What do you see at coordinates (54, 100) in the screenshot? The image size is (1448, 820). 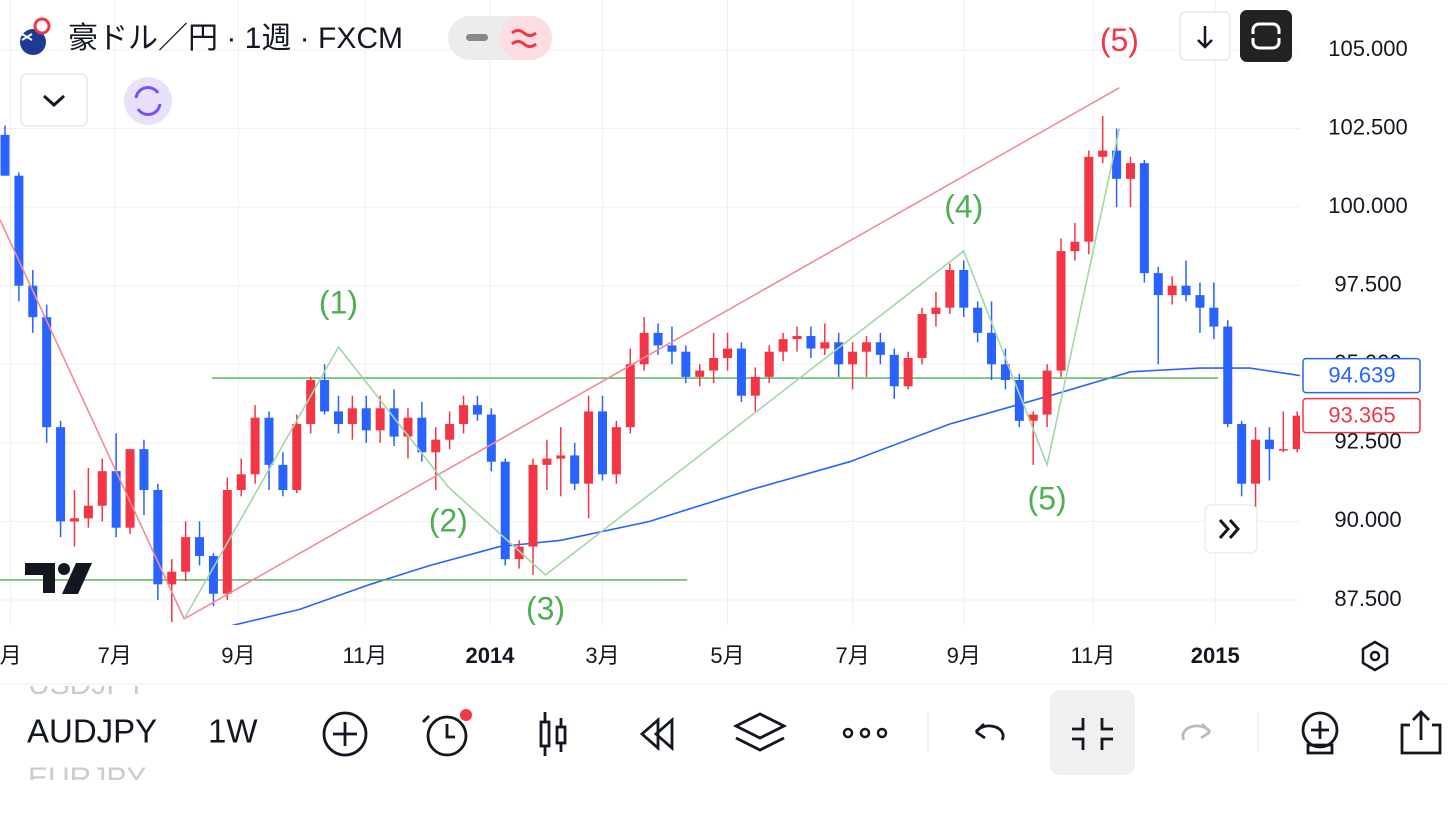 I see `dropdown-button` at bounding box center [54, 100].